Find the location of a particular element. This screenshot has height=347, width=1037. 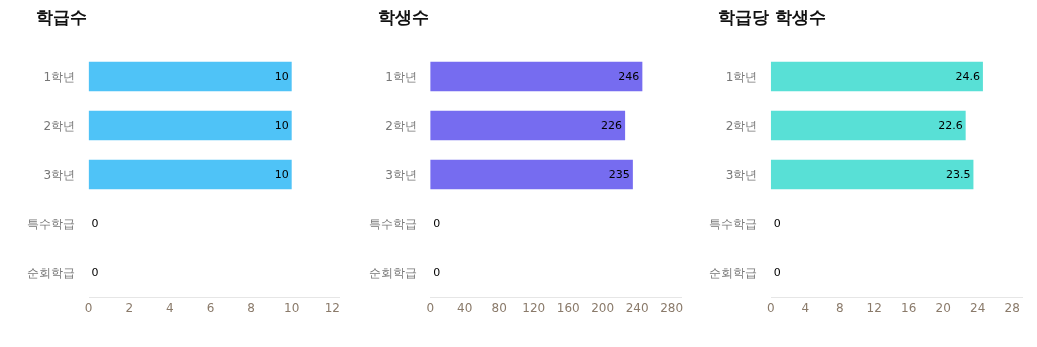

x-tick-label: 28 is located at coordinates (1012, 308).